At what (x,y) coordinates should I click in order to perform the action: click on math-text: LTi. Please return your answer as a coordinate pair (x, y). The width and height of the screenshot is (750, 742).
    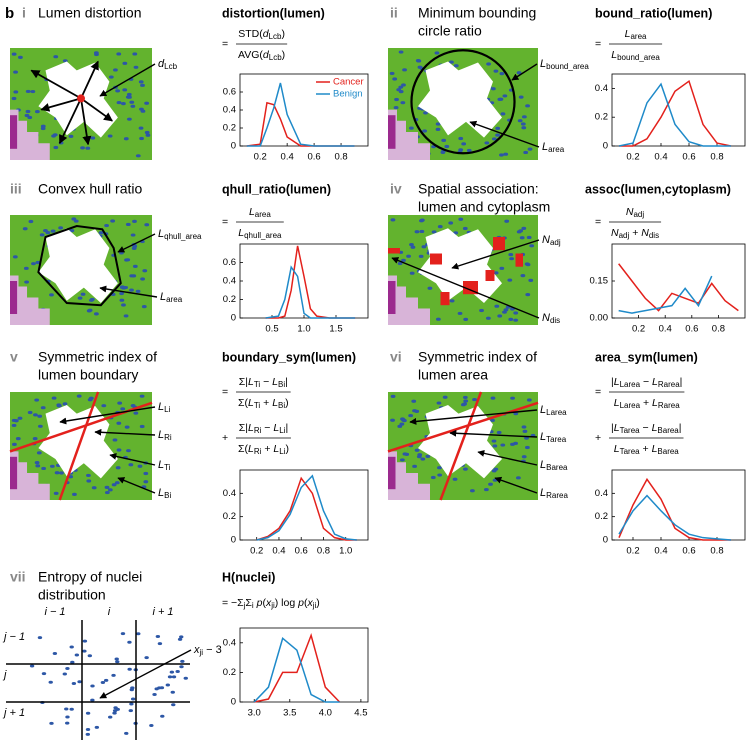
    Looking at the image, I should click on (164, 465).